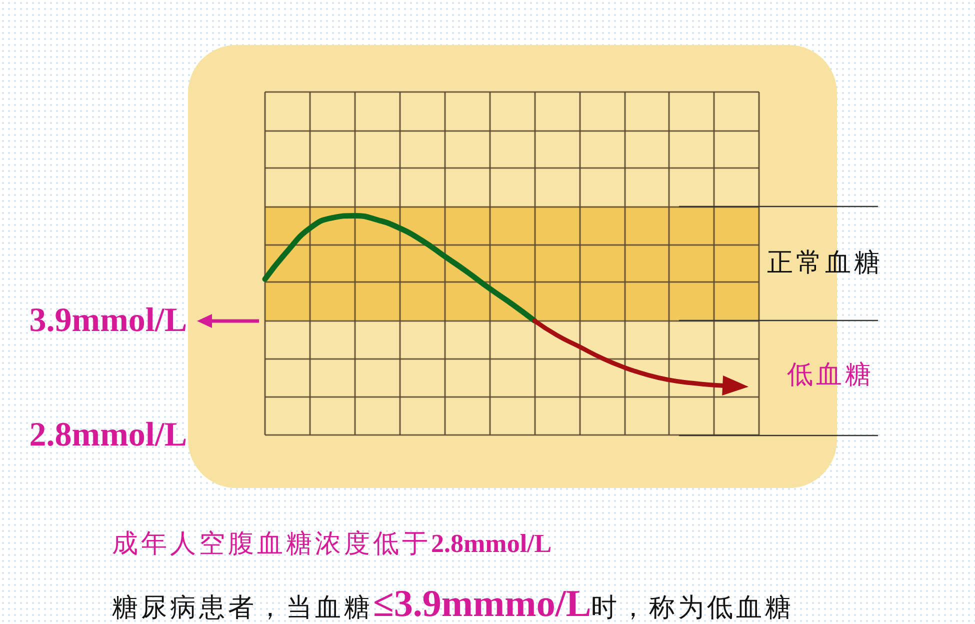  I want to click on band-label: 正常血糖, so click(825, 263).